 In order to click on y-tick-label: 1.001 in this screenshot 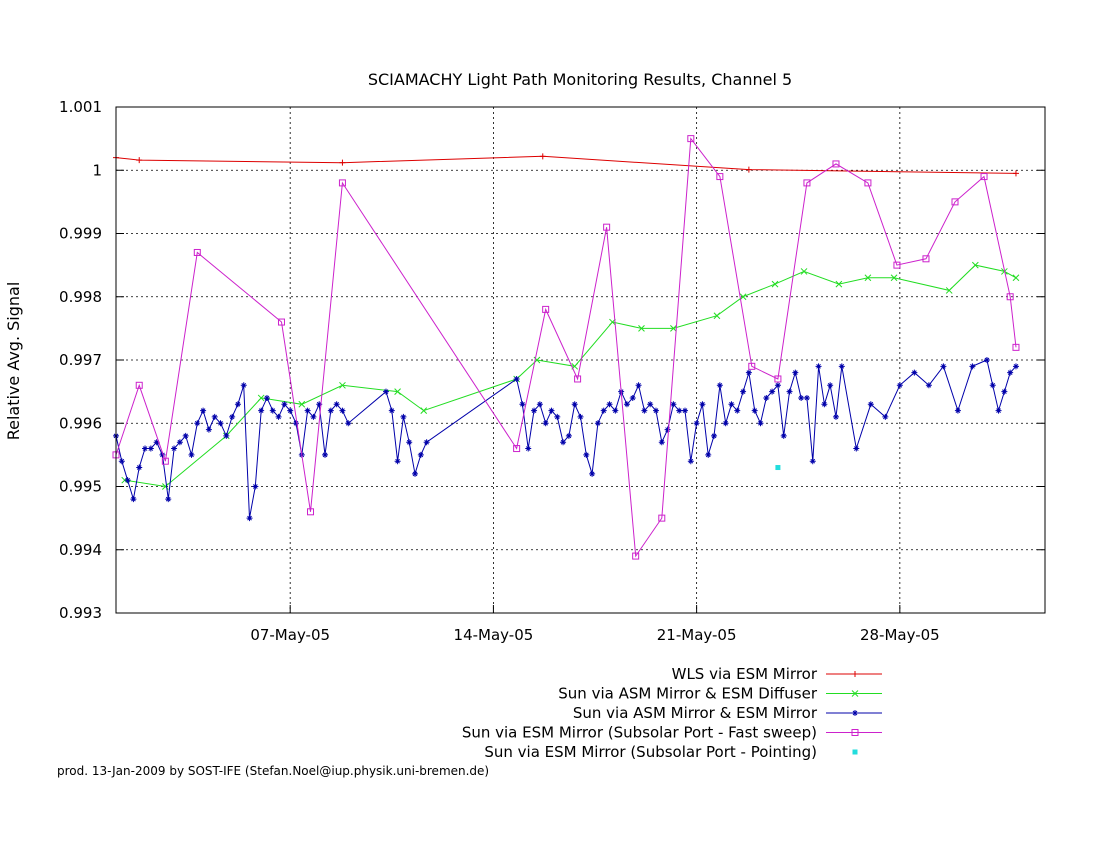, I will do `click(80, 107)`.